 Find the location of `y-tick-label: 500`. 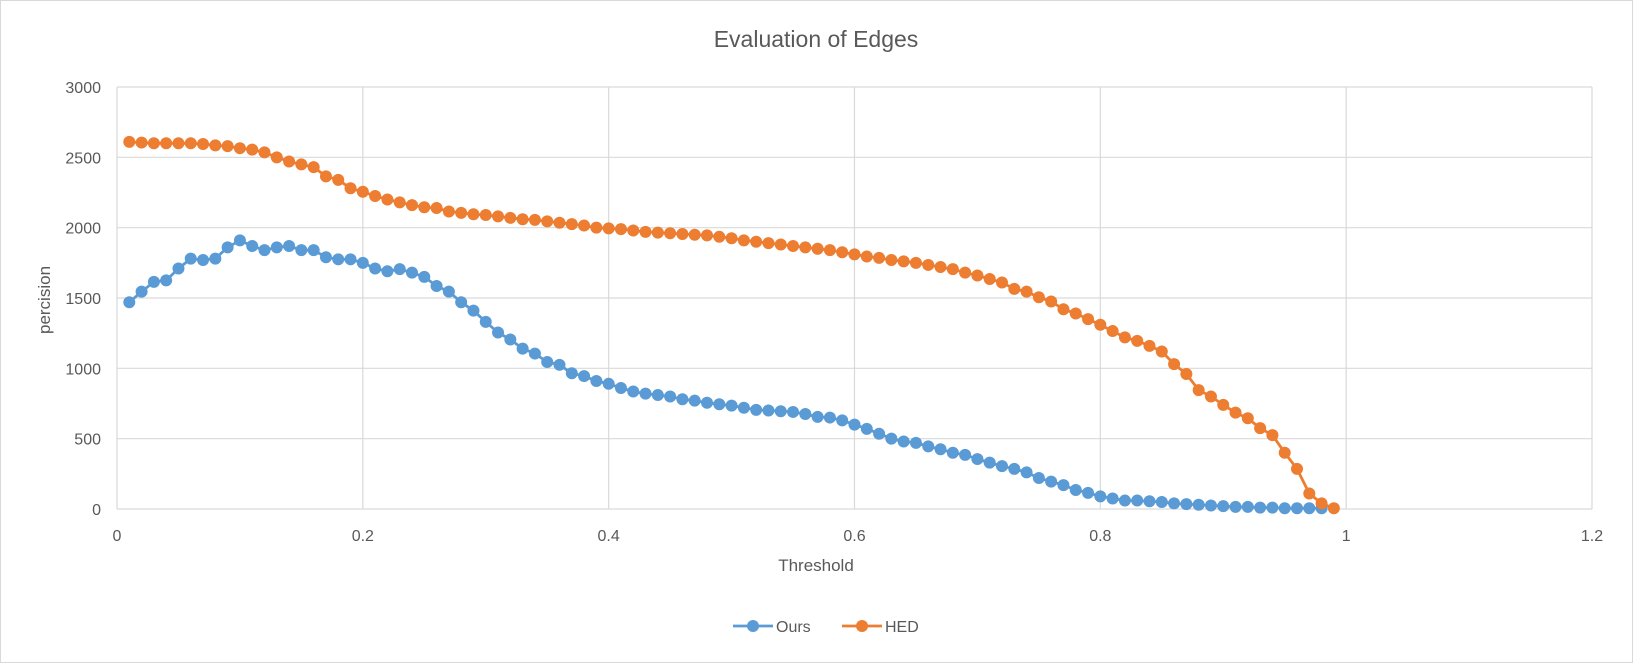

y-tick-label: 500 is located at coordinates (87, 440).